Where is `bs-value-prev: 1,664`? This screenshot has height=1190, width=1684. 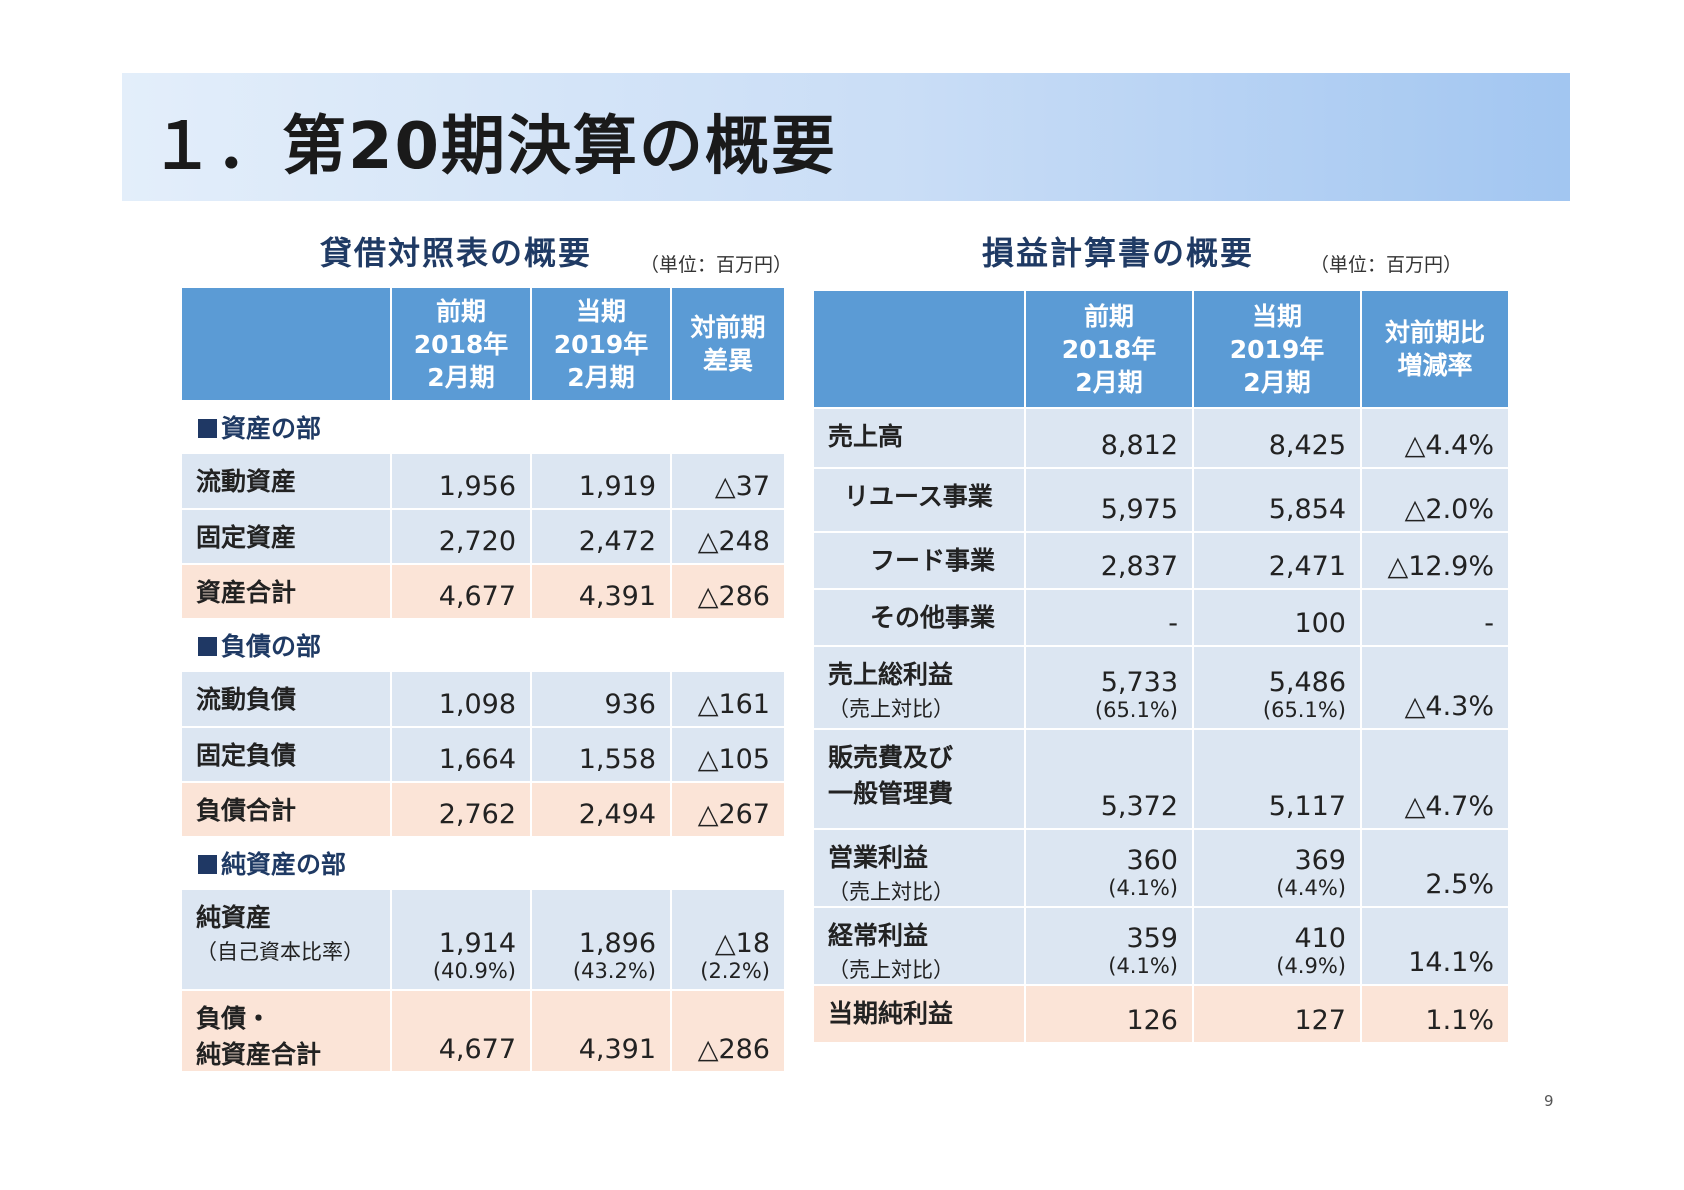 bs-value-prev: 1,664 is located at coordinates (461, 754).